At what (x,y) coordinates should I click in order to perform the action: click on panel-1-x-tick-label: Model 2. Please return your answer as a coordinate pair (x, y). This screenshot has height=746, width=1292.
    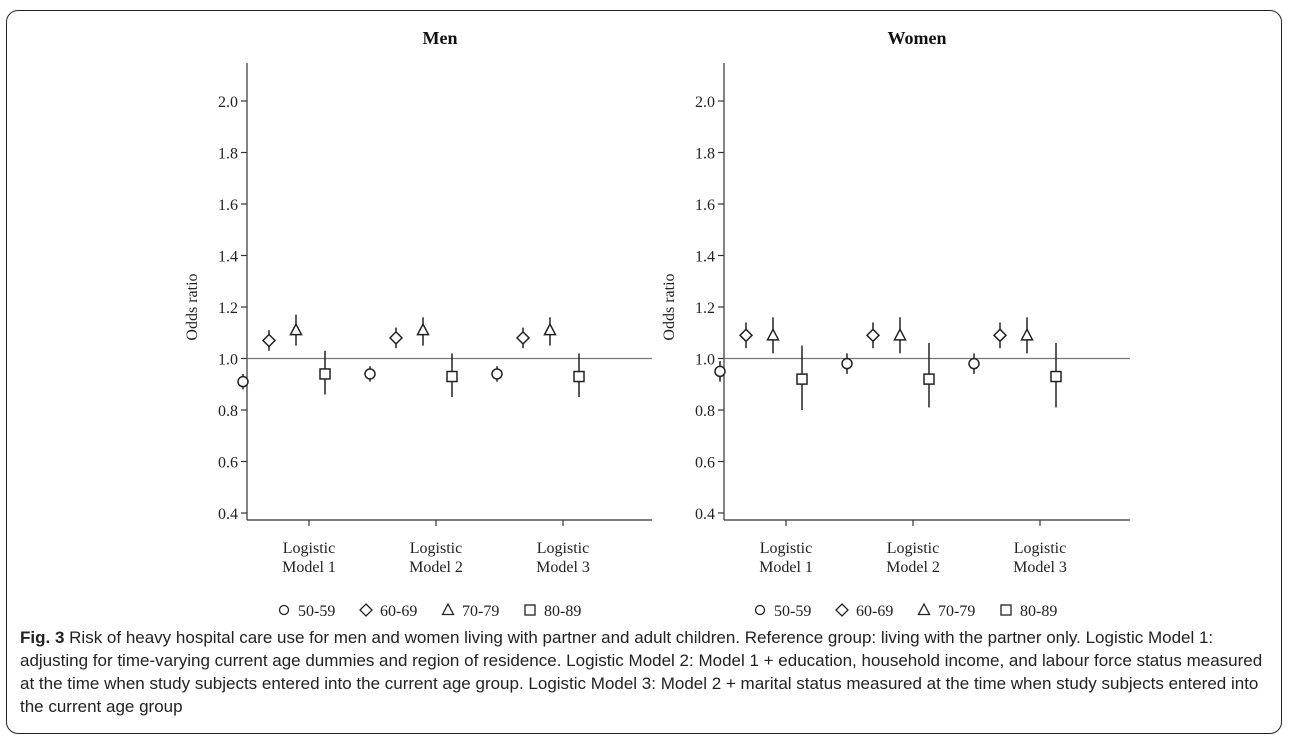
    Looking at the image, I should click on (436, 567).